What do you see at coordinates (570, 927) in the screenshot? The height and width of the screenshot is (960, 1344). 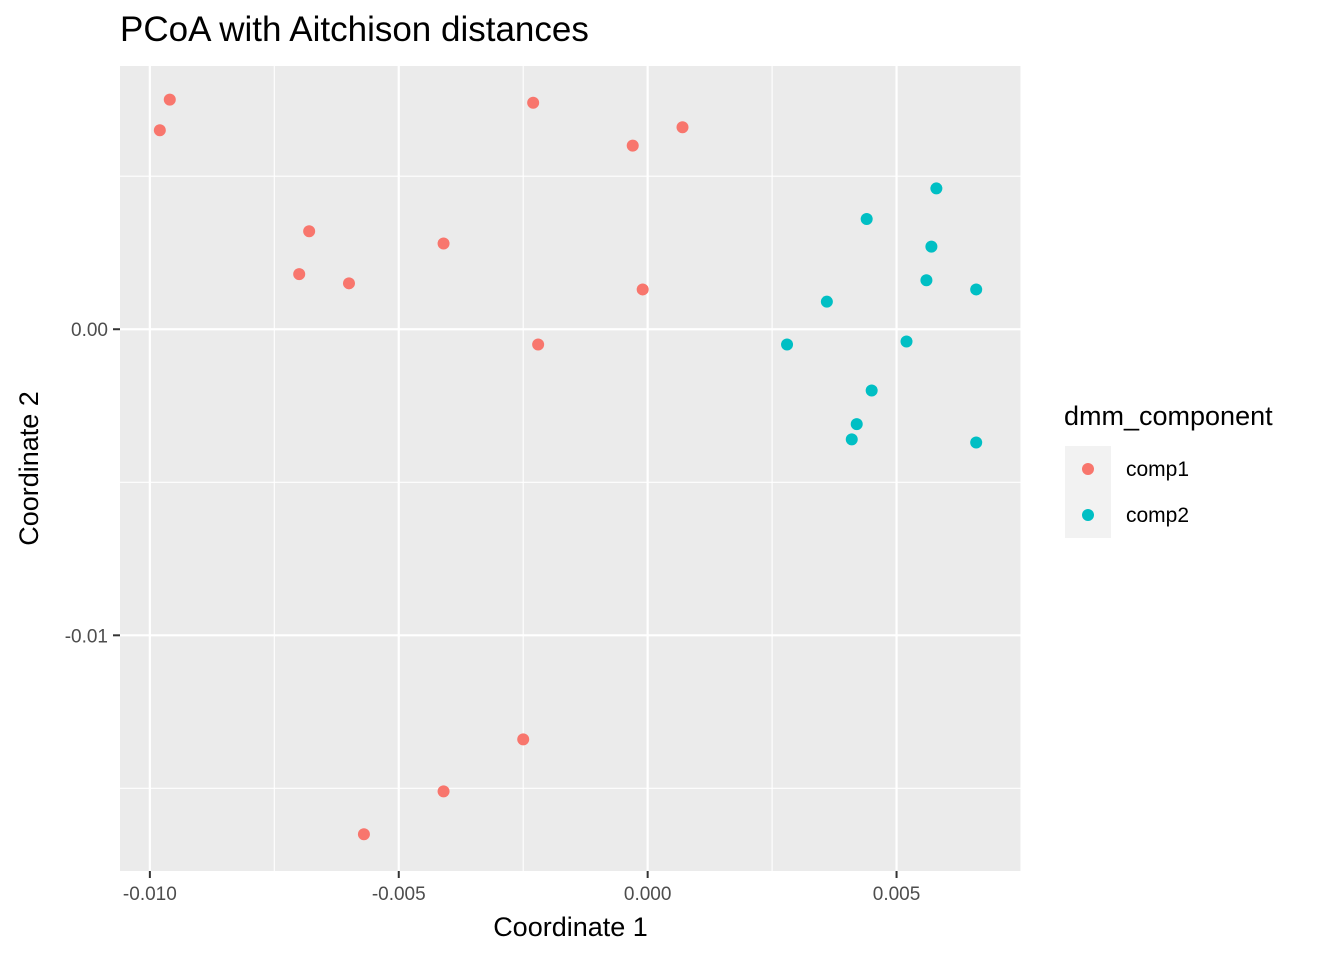 I see `x-axis-title: Coordinate 1` at bounding box center [570, 927].